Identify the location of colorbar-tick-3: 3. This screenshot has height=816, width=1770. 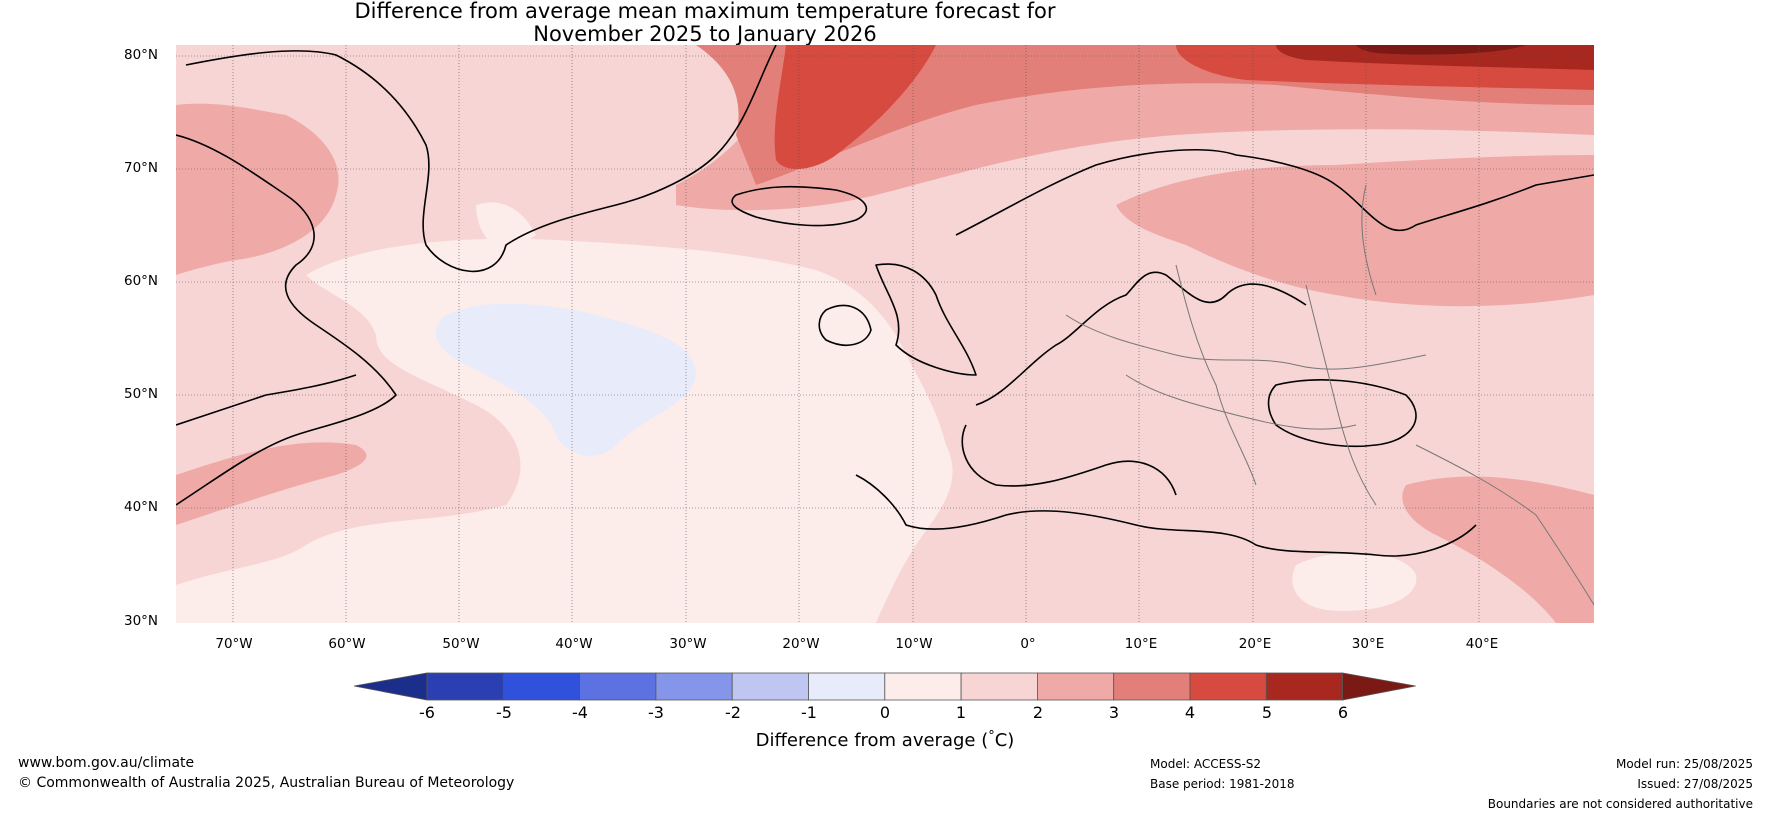
(1114, 712).